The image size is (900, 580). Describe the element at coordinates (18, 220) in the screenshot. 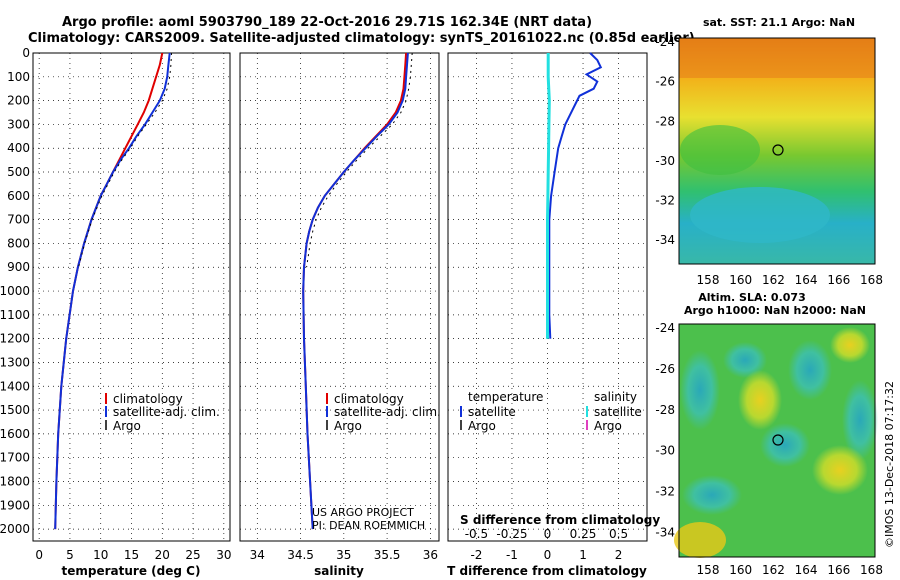

I see `depth-tick-label: 700` at that location.